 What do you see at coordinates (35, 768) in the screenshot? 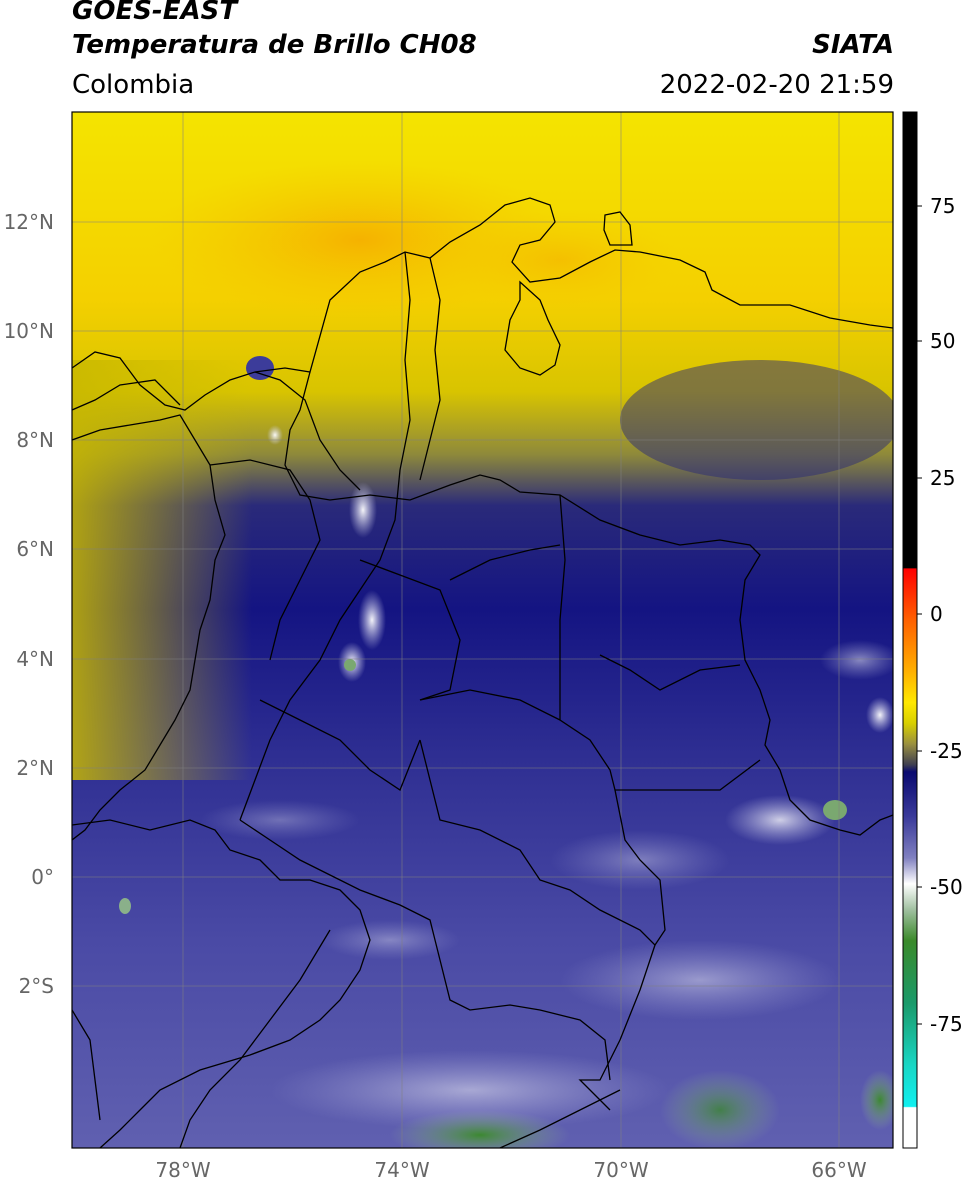
I see `lat-label-2n: 2°N` at bounding box center [35, 768].